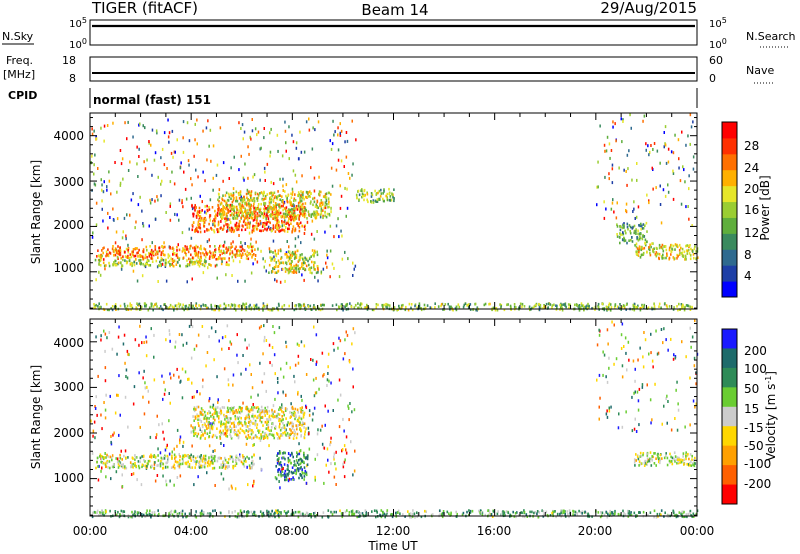  What do you see at coordinates (144, 8) in the screenshot?
I see `radar-title: TIGER (fitACF)` at bounding box center [144, 8].